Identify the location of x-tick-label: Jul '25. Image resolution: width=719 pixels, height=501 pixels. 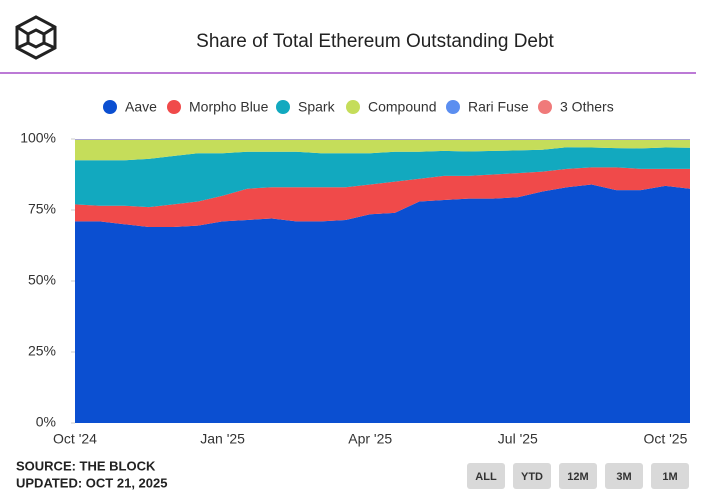
(518, 439).